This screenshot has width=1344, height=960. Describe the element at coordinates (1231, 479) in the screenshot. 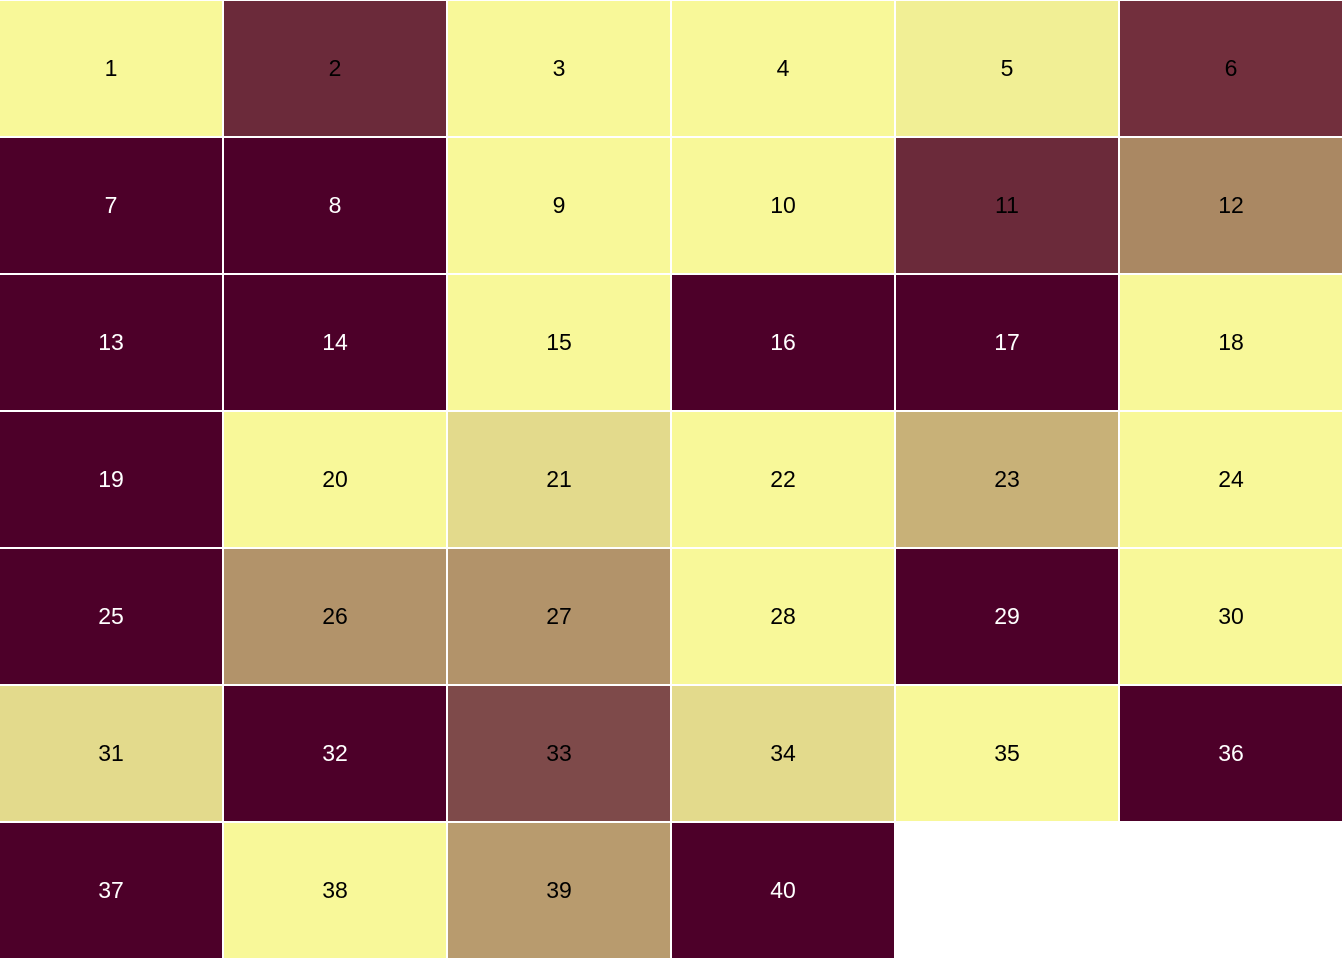

I see `tile-24: 24` at that location.